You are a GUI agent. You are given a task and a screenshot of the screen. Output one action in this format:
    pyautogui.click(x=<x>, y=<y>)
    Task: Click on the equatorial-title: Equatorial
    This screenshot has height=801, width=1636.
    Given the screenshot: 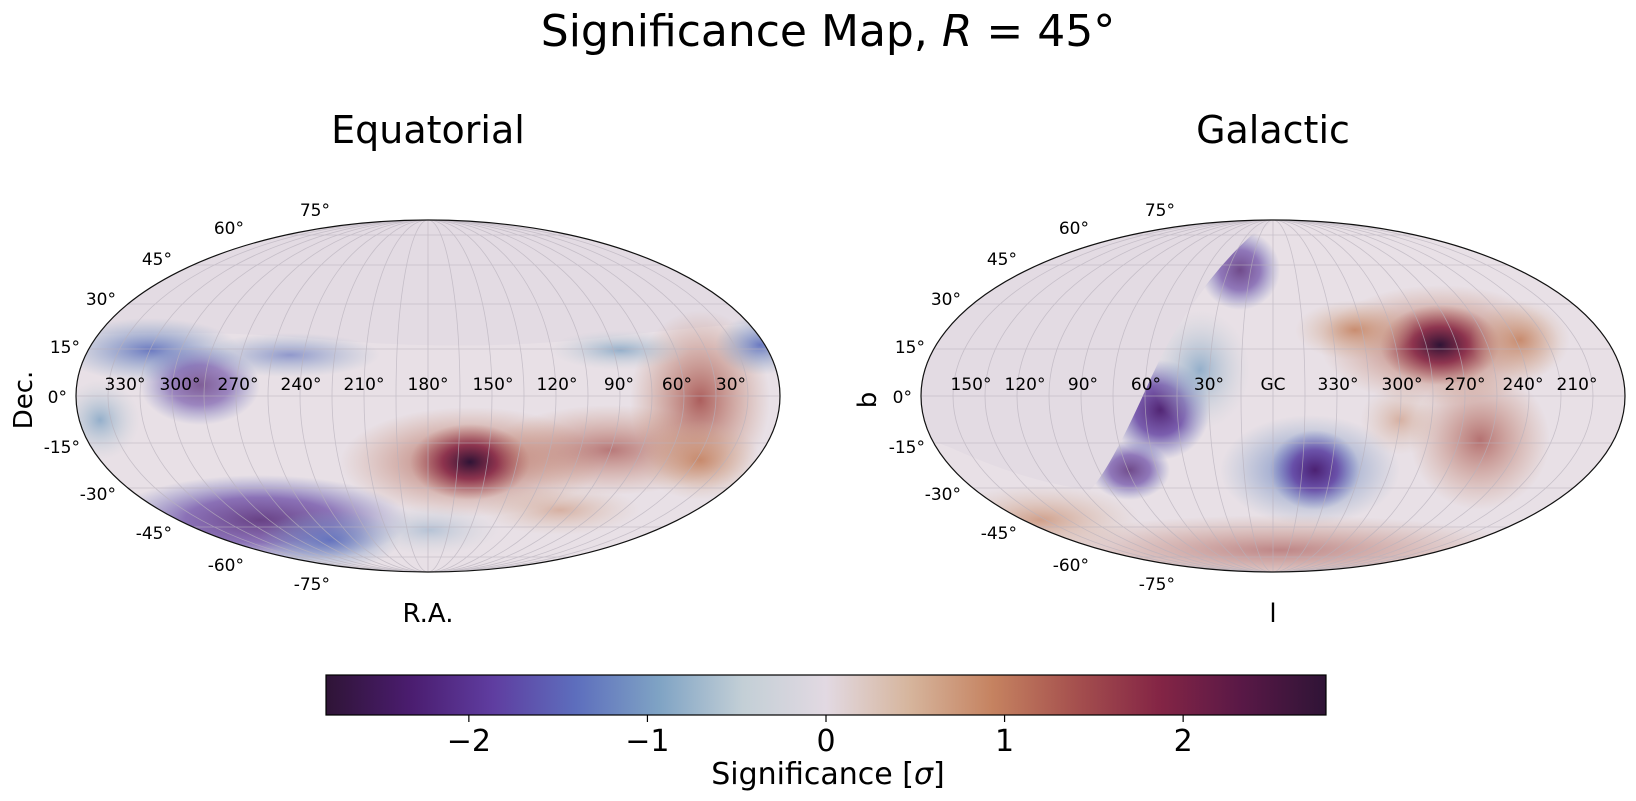 What is the action you would take?
    pyautogui.click(x=428, y=130)
    